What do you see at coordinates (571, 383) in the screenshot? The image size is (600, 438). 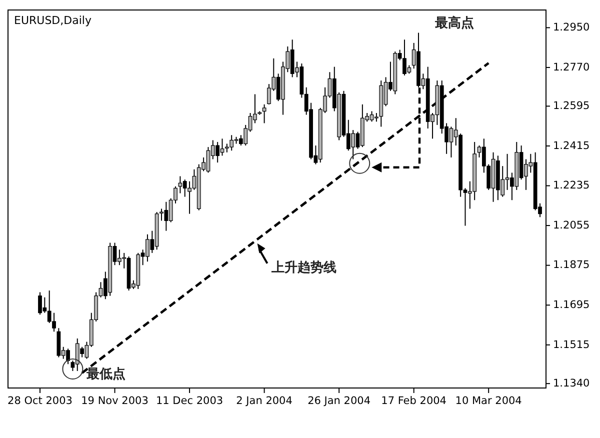 I see `y-tick-label: 1.1340` at bounding box center [571, 383].